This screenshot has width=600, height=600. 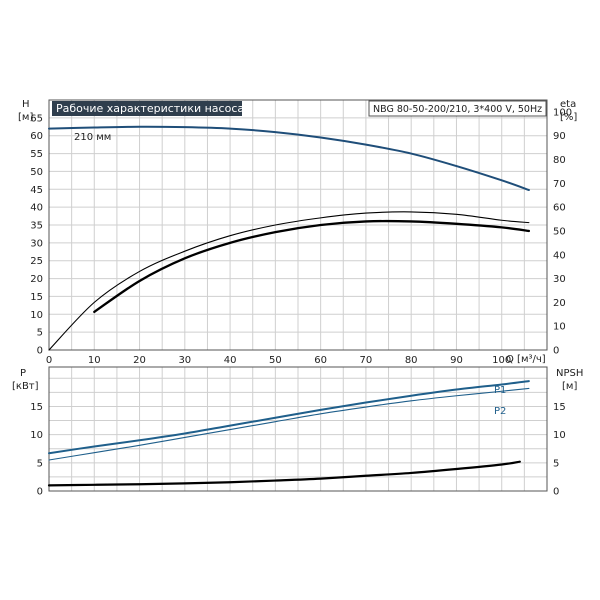 I want to click on q-tick-label: 40, so click(x=230, y=360).